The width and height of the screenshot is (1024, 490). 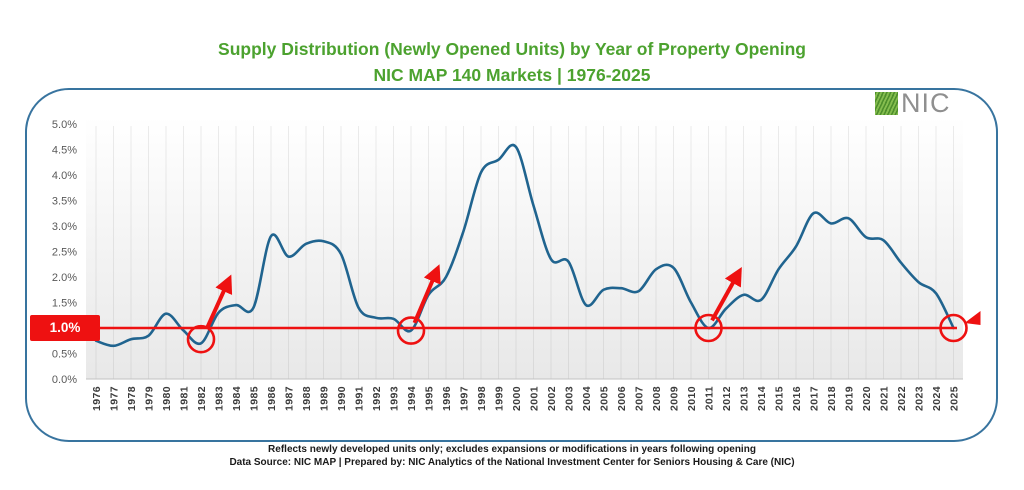 What do you see at coordinates (709, 398) in the screenshot?
I see `x-axis-label: 2011` at bounding box center [709, 398].